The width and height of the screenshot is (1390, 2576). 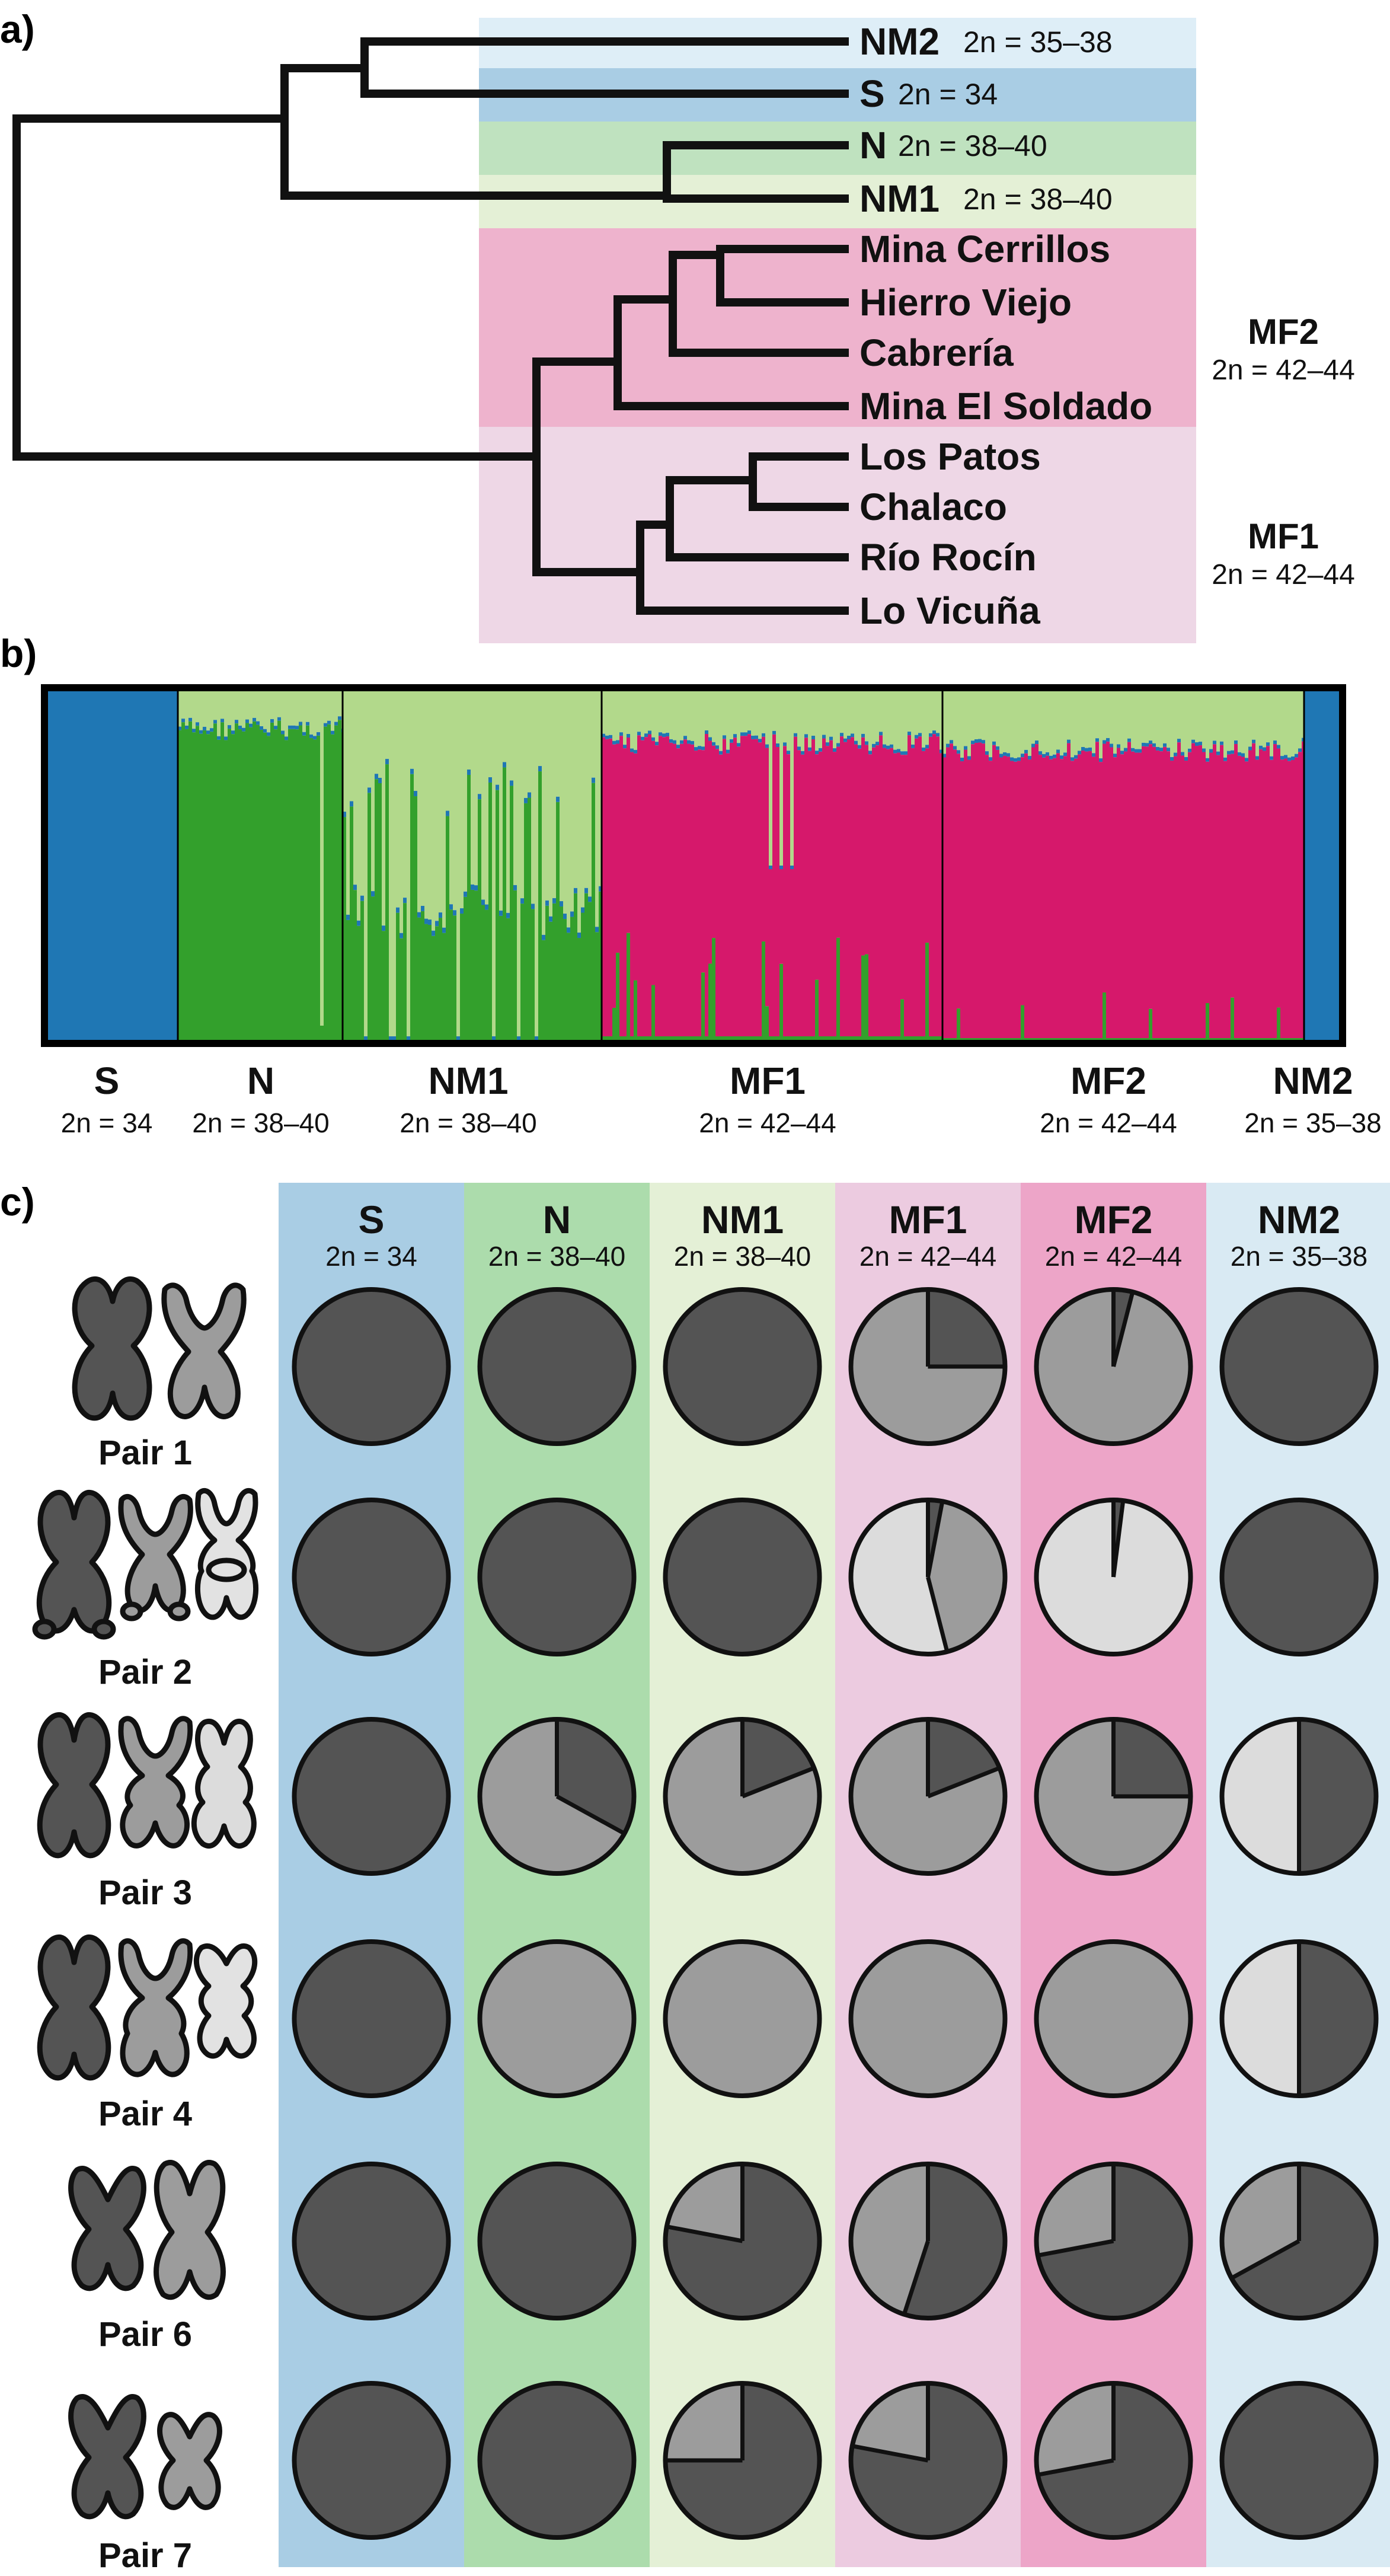 What do you see at coordinates (1038, 42) in the screenshot?
I see `taxon-diploid: 2n = 35–38` at bounding box center [1038, 42].